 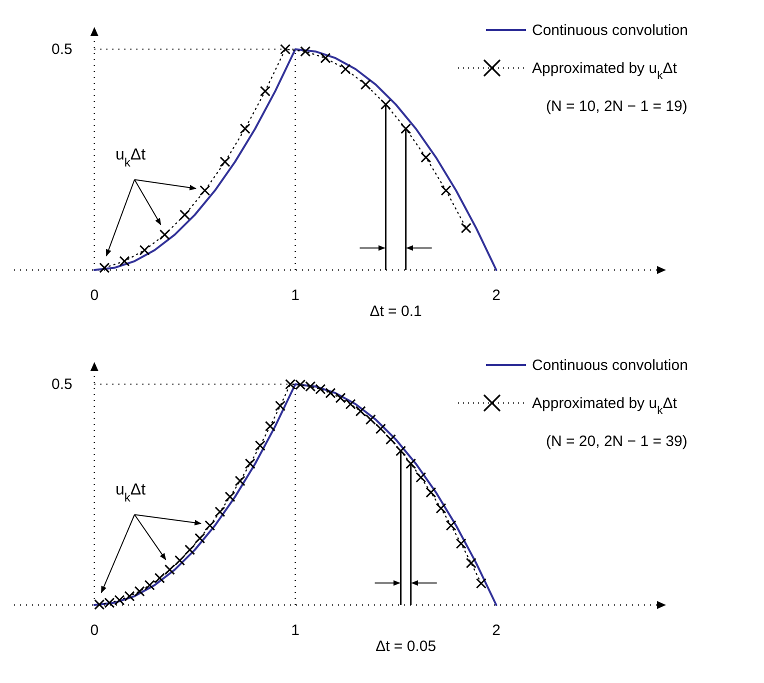 I want to click on annotation: (N = 20, 2N − 1 = 39), so click(x=617, y=441).